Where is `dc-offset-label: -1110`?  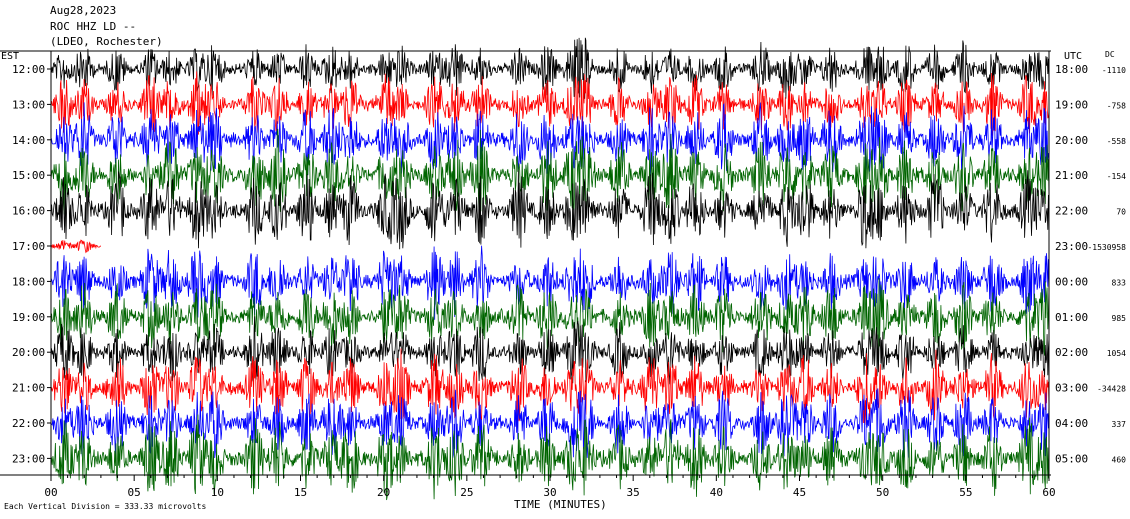
dc-offset-label: -1110 is located at coordinates (1114, 70).